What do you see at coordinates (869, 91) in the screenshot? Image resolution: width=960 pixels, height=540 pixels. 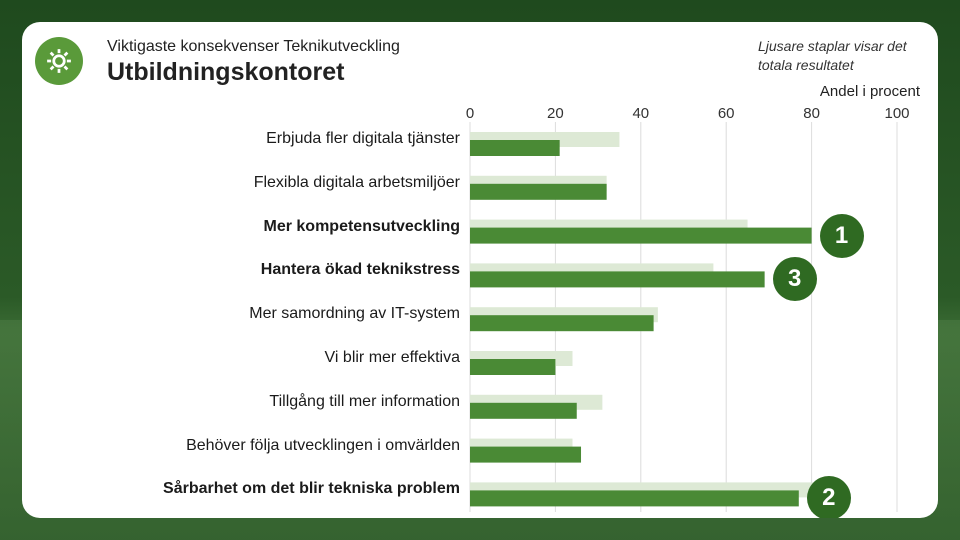 I see `x-axis-title: Andel i procent` at bounding box center [869, 91].